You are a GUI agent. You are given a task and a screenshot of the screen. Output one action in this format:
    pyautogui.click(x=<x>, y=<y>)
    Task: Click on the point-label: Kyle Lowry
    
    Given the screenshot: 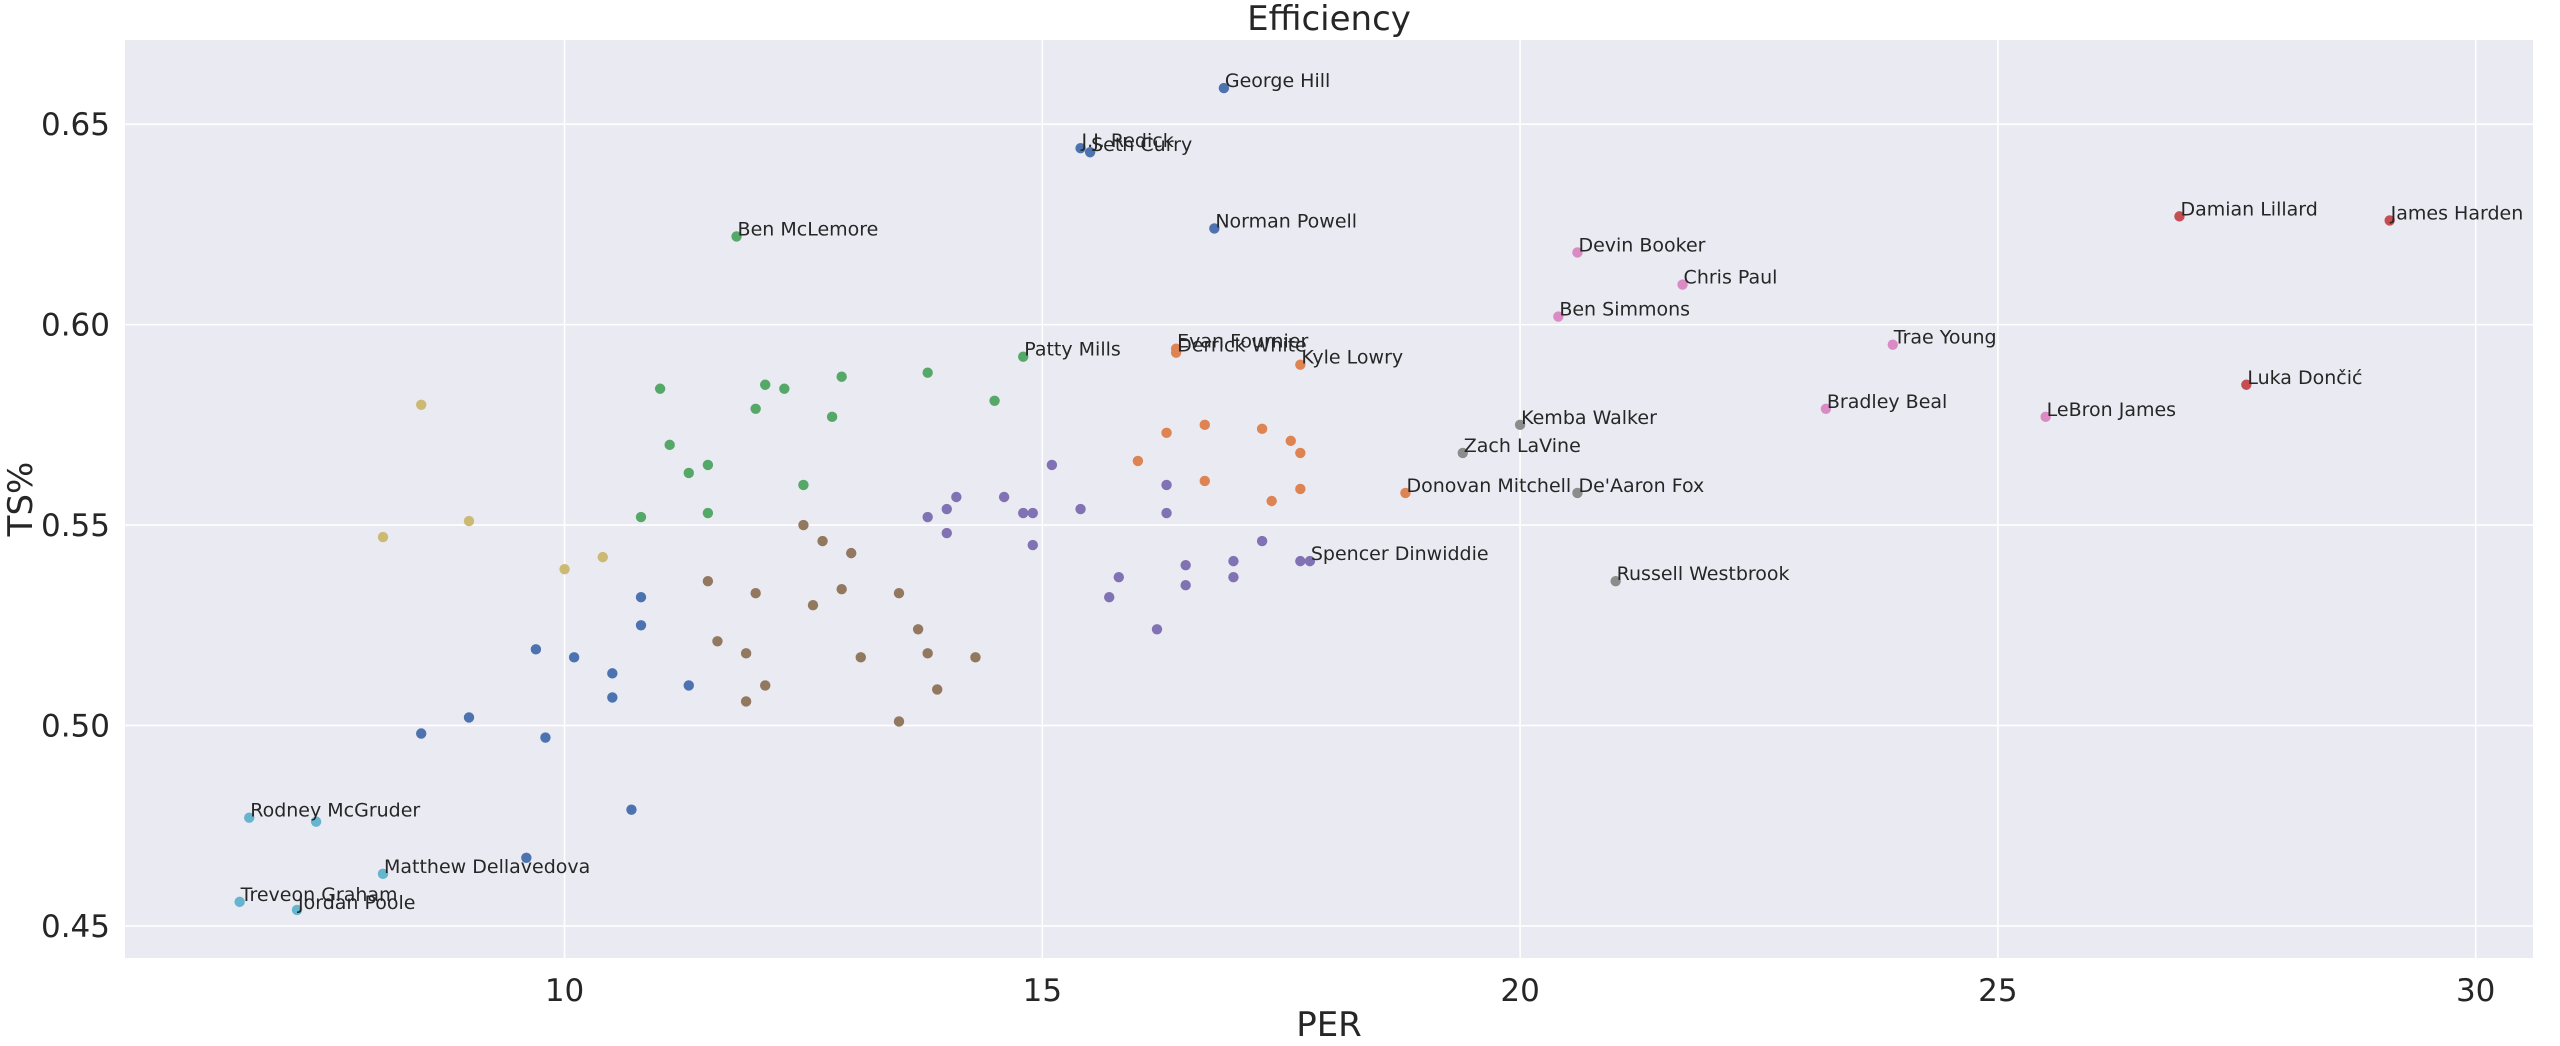 What is the action you would take?
    pyautogui.click(x=1352, y=358)
    